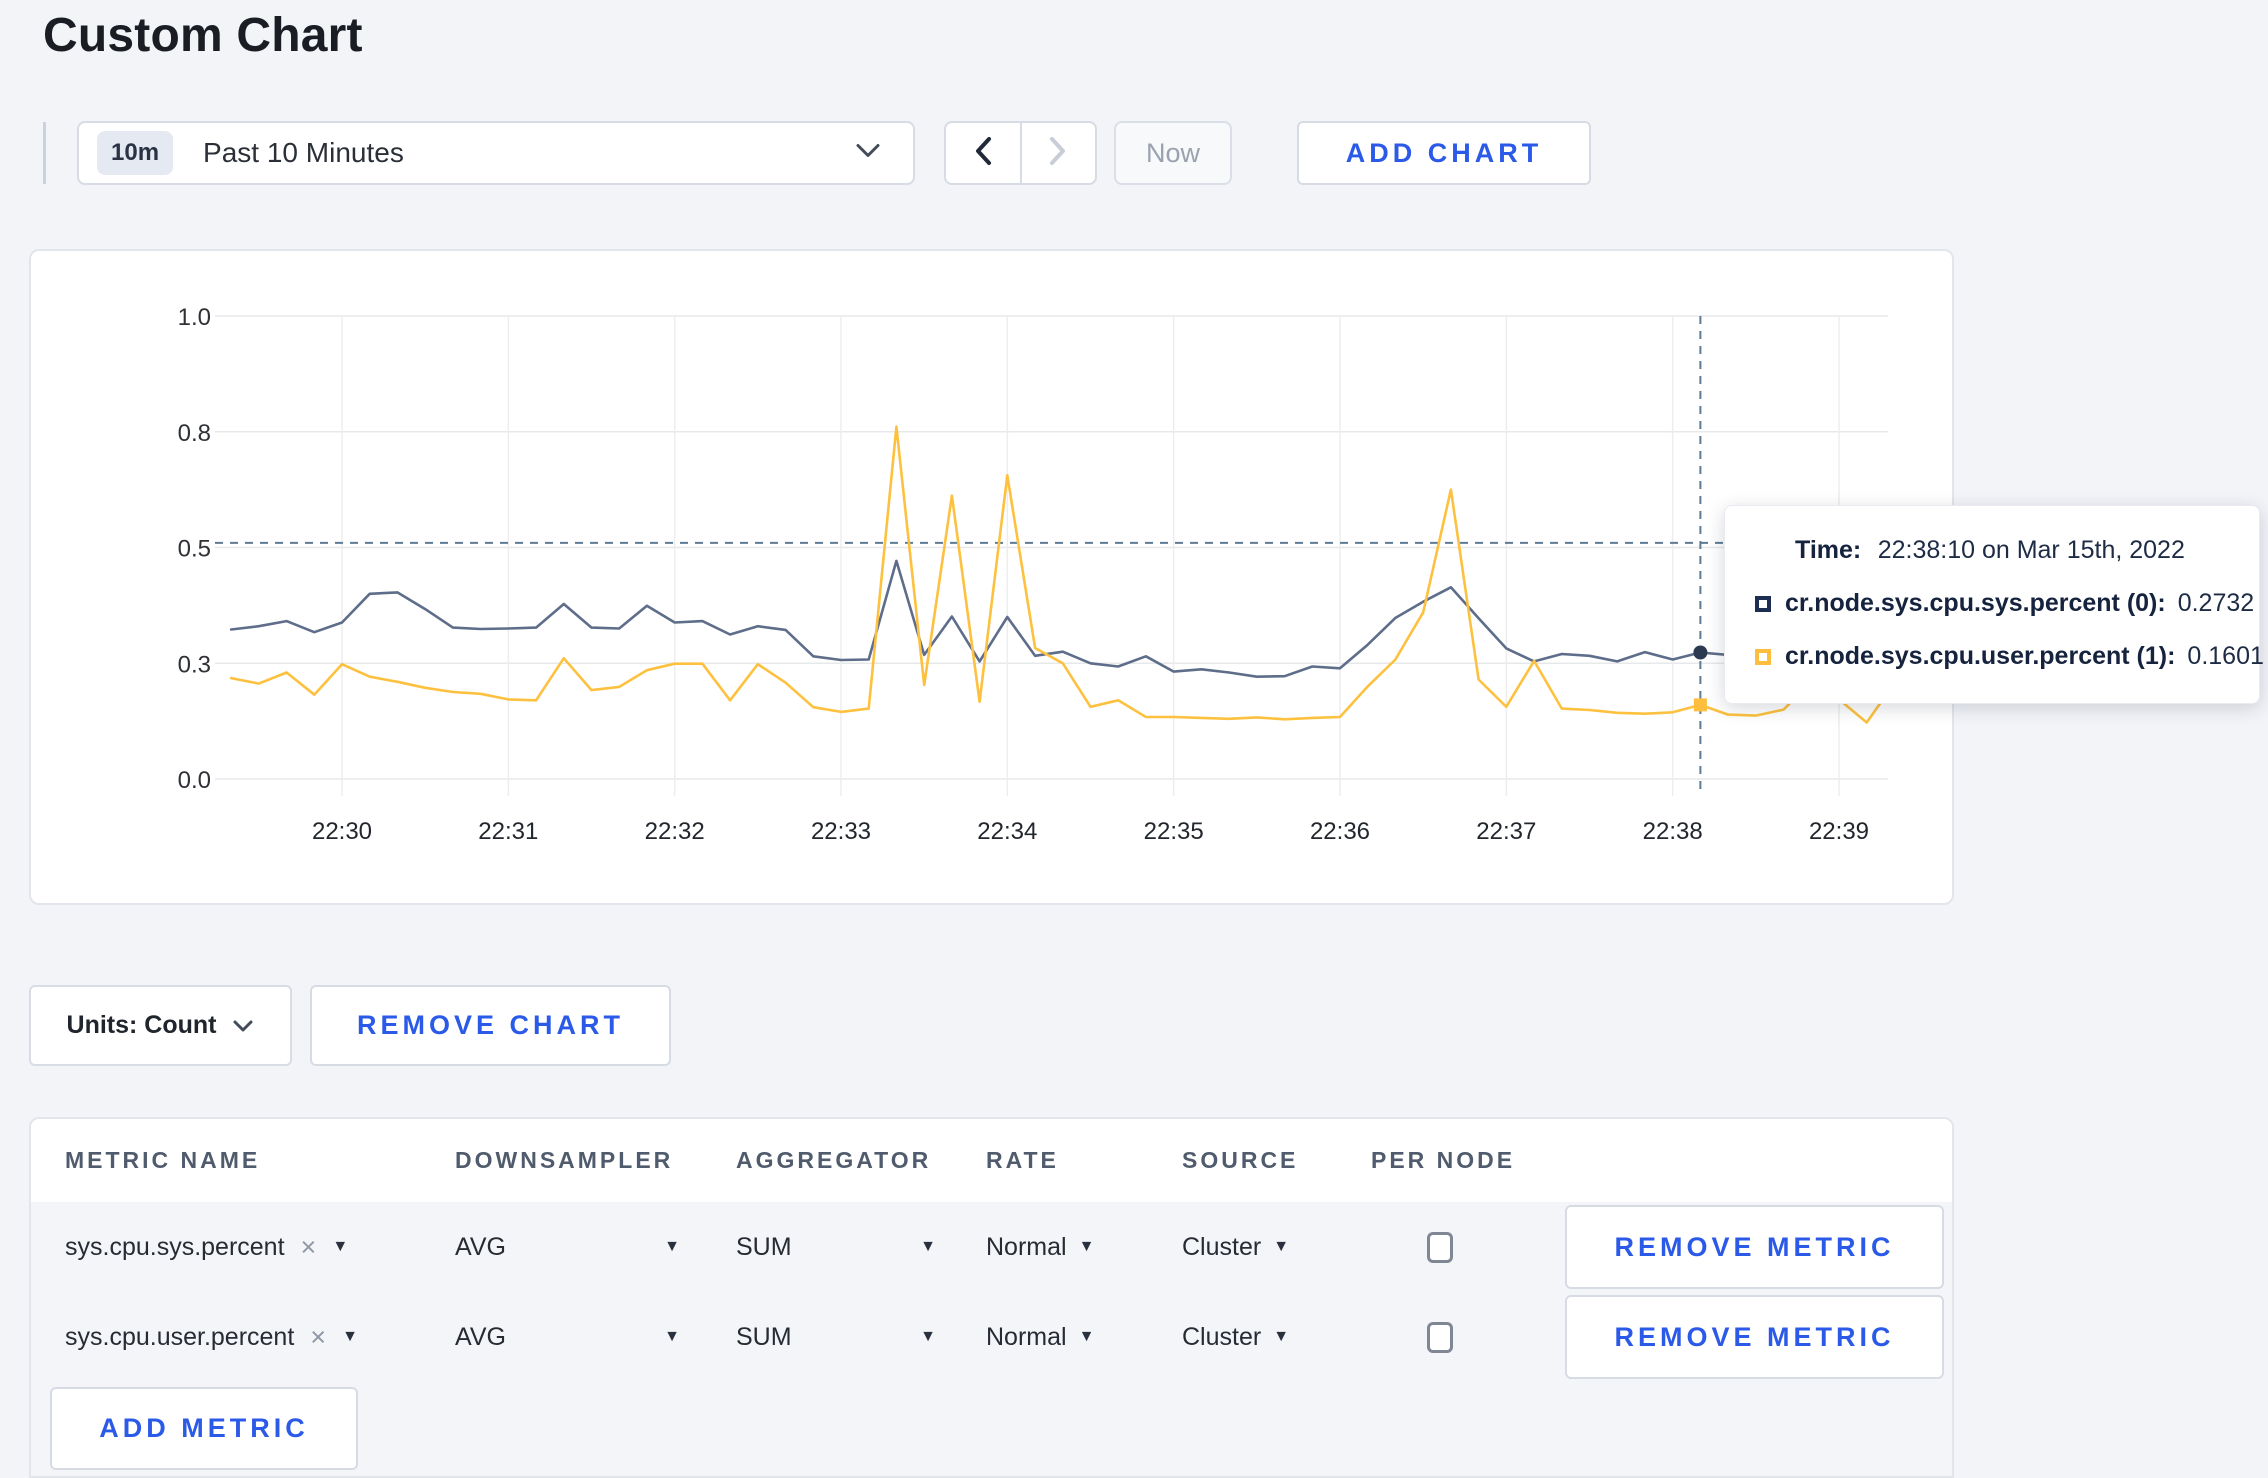 The image size is (2268, 1478). What do you see at coordinates (508, 831) in the screenshot?
I see `x-tick-label: 22:31` at bounding box center [508, 831].